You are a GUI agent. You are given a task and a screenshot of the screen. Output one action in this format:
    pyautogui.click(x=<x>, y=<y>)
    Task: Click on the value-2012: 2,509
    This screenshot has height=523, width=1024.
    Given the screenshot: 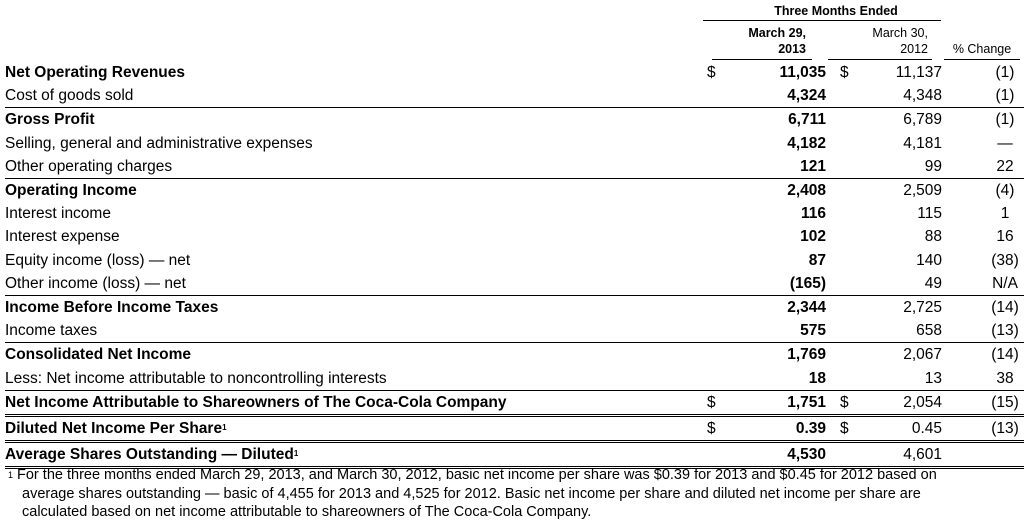 What is the action you would take?
    pyautogui.click(x=915, y=190)
    